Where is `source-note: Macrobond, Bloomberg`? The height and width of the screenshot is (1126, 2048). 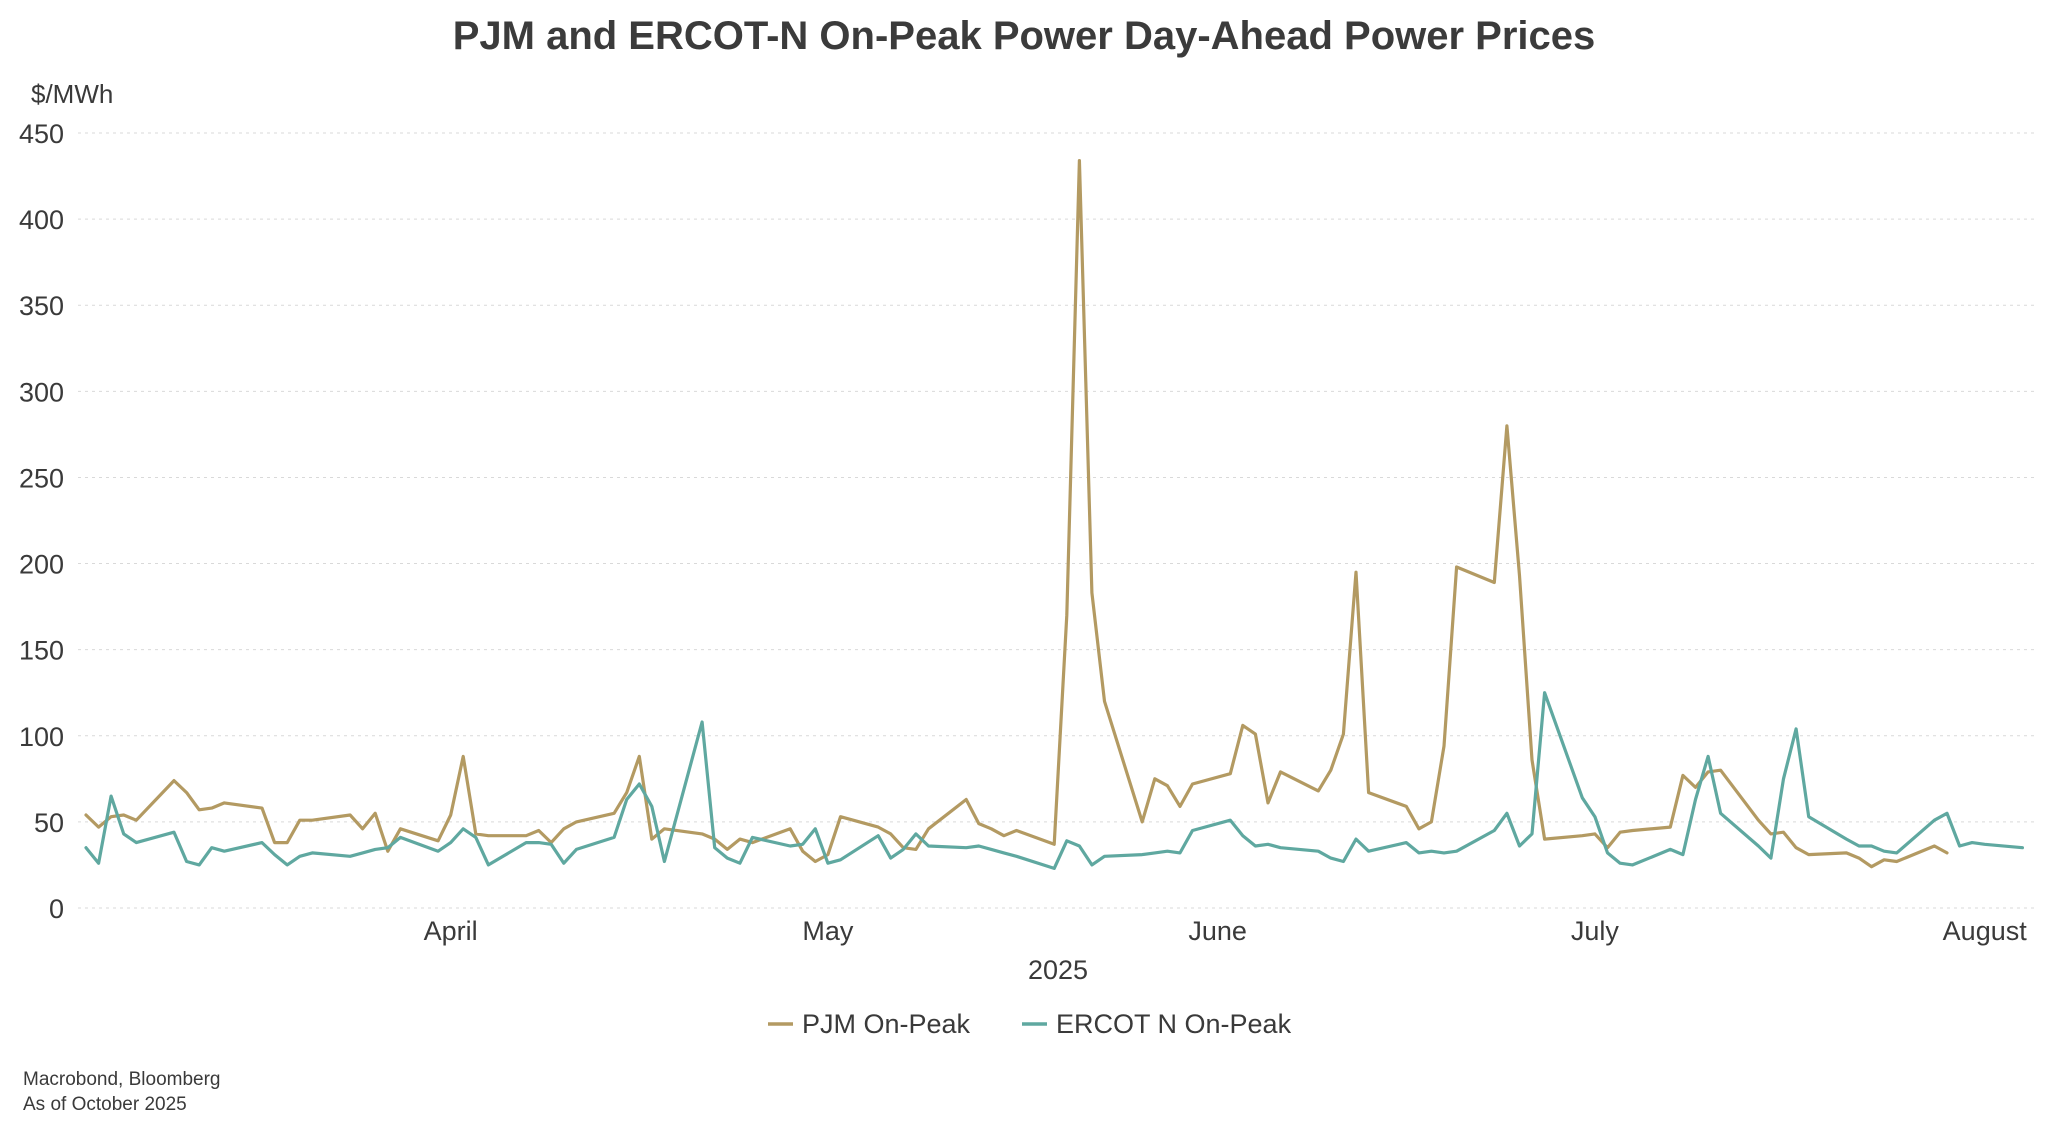
source-note: Macrobond, Bloomberg is located at coordinates (122, 1079).